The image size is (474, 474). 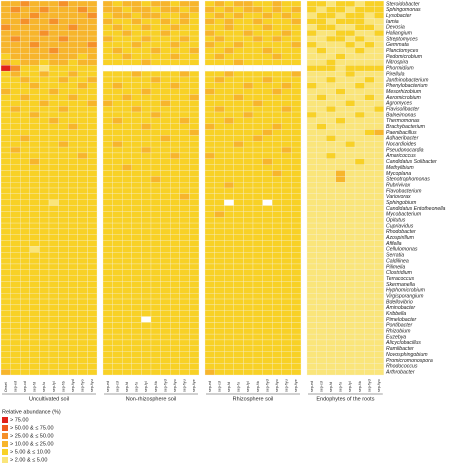 What do you see at coordinates (400, 372) in the screenshot?
I see `row-label: Arthrobacter` at bounding box center [400, 372].